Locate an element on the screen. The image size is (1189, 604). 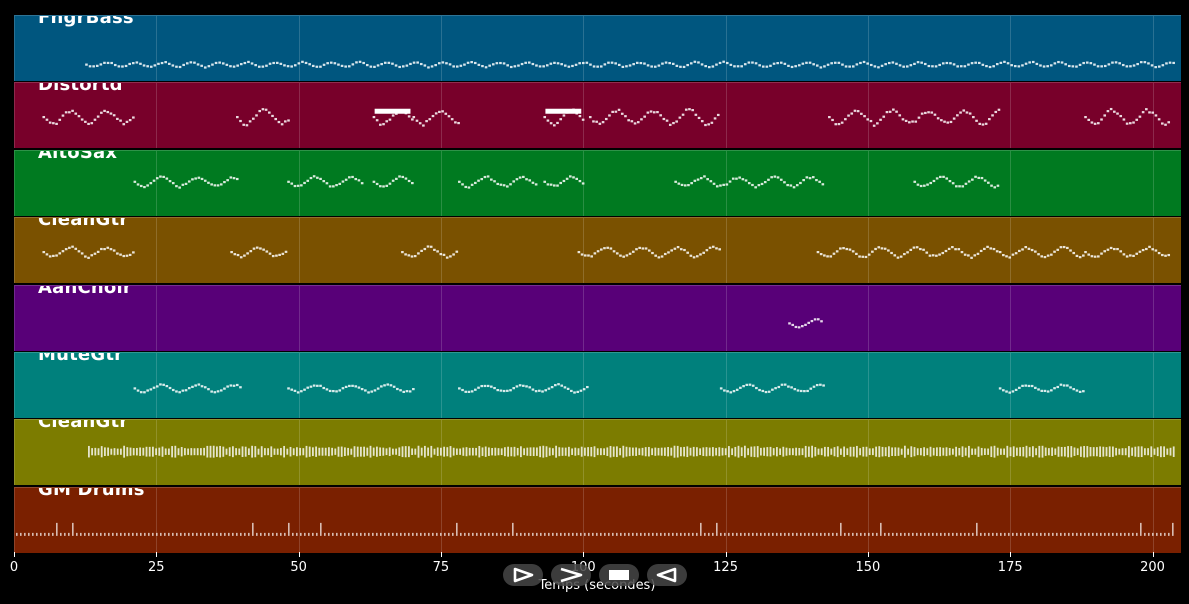
stop-button is located at coordinates (619, 575).